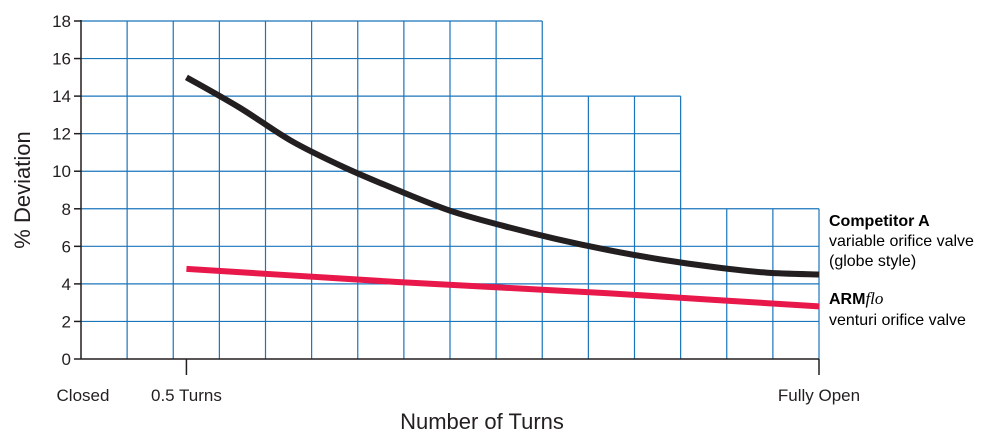 The width and height of the screenshot is (994, 432). What do you see at coordinates (819, 395) in the screenshot?
I see `x-tick-label: Fully Open` at bounding box center [819, 395].